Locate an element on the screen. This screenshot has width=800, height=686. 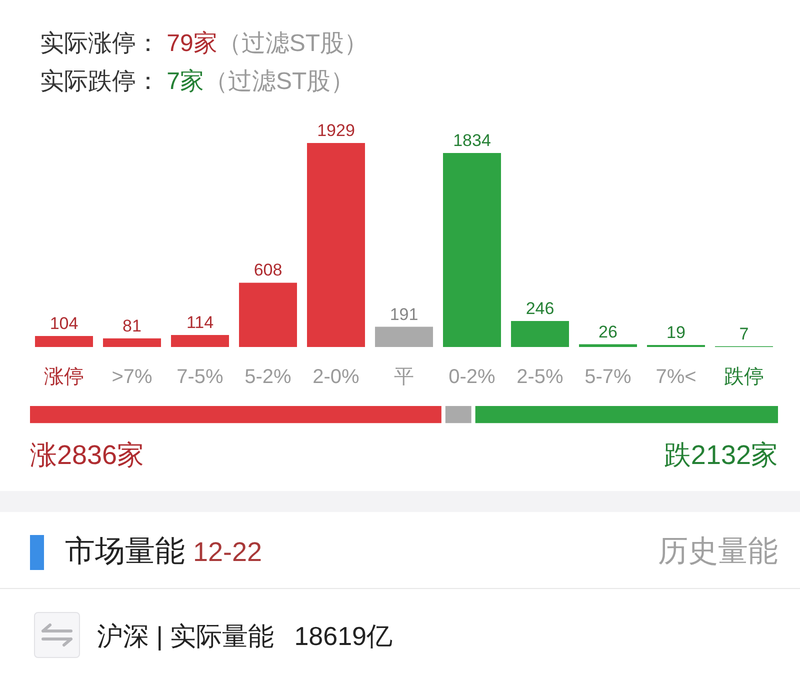
x-tick-label: 5-7% is located at coordinates (608, 377).